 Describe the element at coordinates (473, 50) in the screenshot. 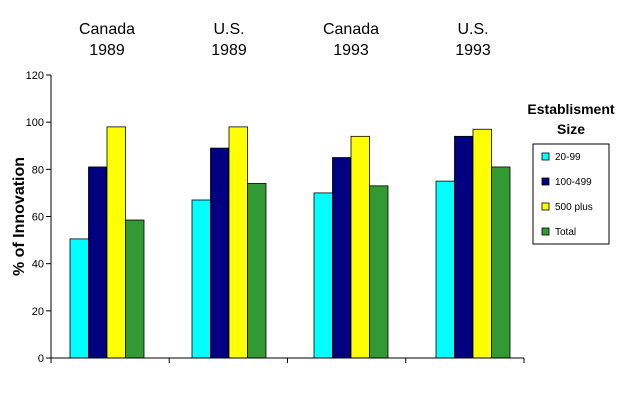

I see `category-label-3-1: 1993` at that location.